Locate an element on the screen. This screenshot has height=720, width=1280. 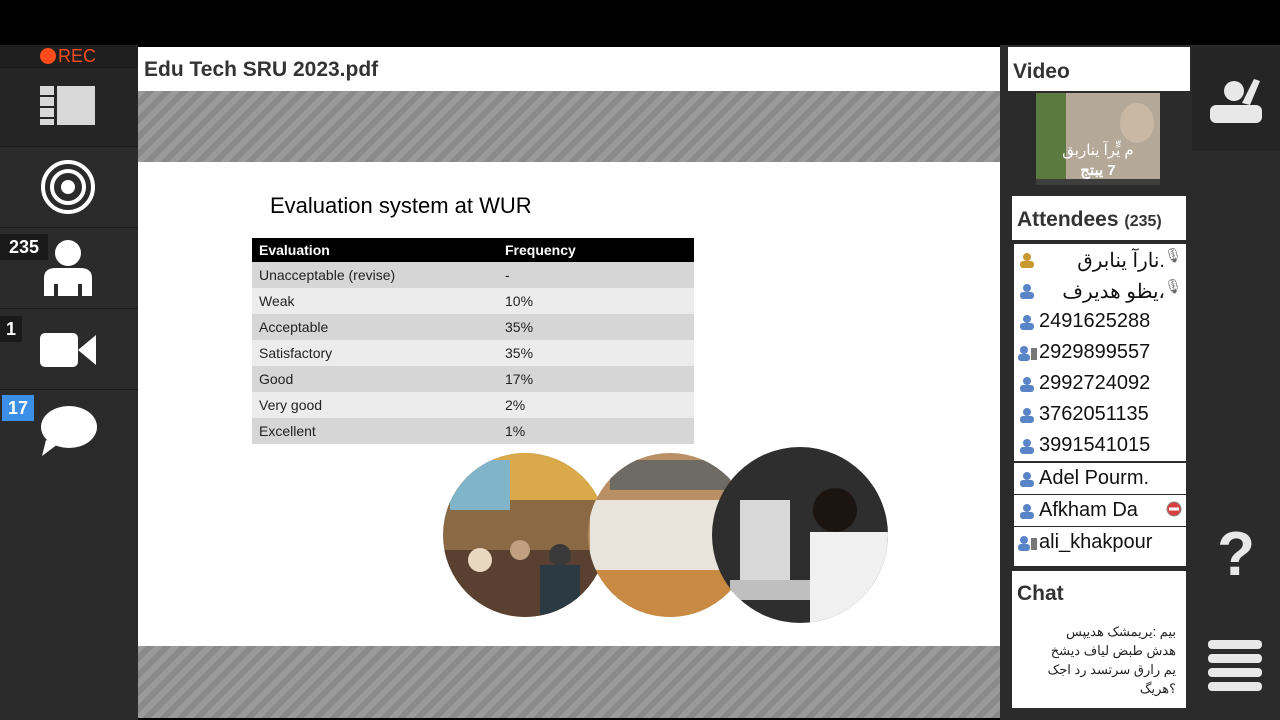
table-row: Unacceptable (revise) - is located at coordinates (473, 275).